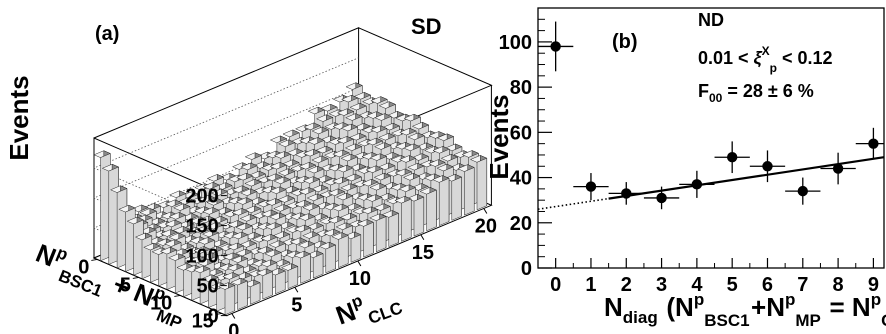  Describe the element at coordinates (426, 26) in the screenshot. I see `corner-label: SD` at that location.